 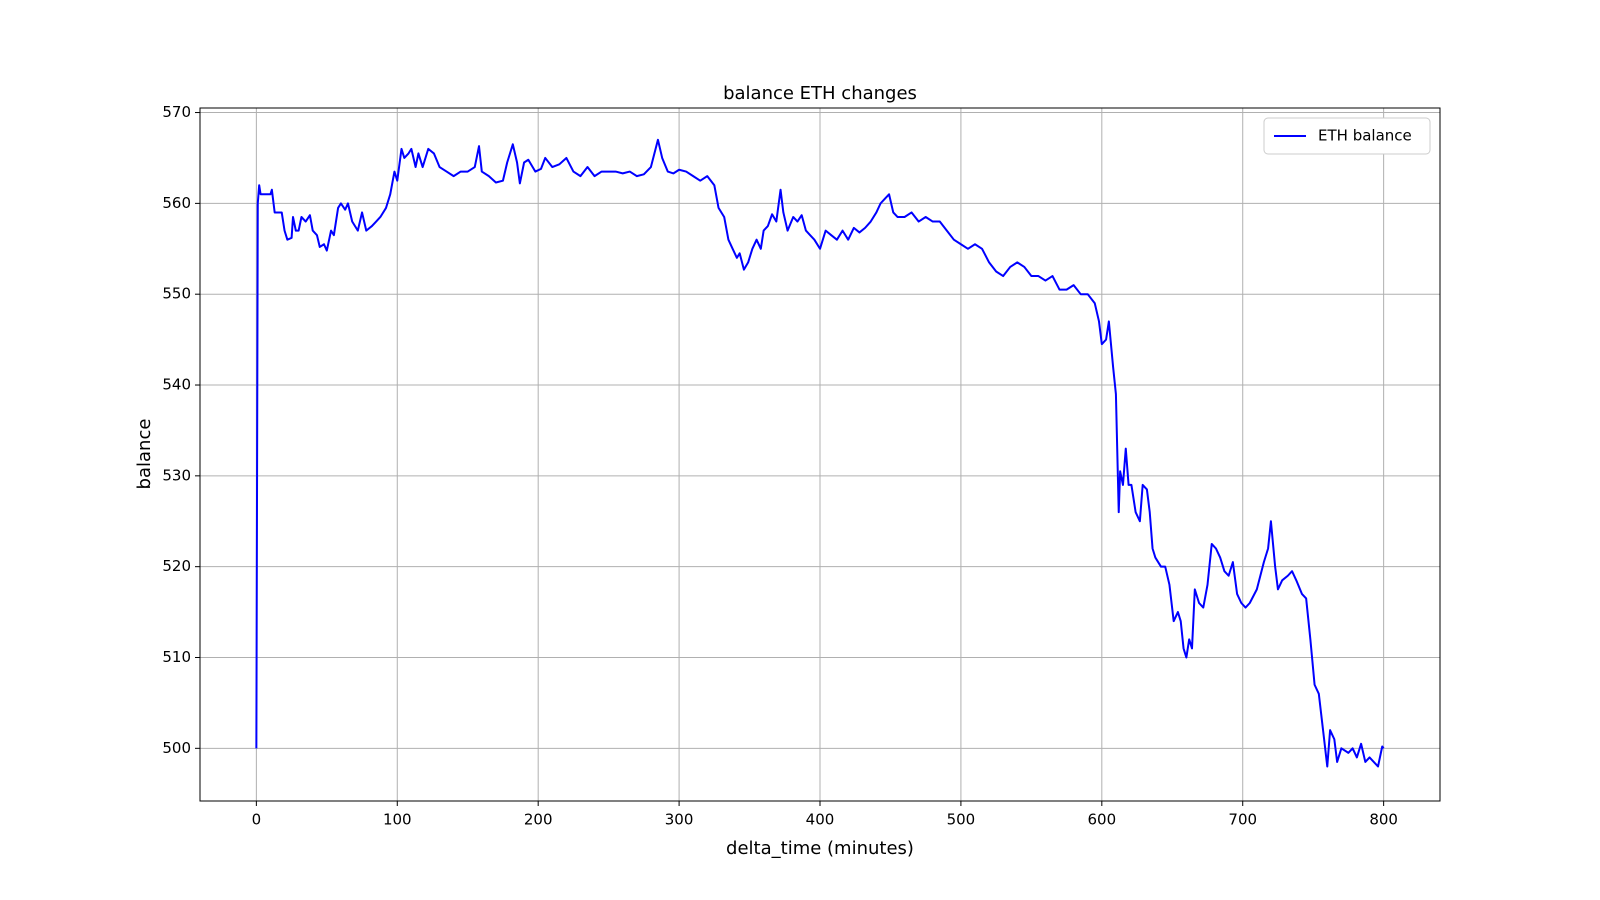 What do you see at coordinates (176, 112) in the screenshot?
I see `y-tick-label: 570` at bounding box center [176, 112].